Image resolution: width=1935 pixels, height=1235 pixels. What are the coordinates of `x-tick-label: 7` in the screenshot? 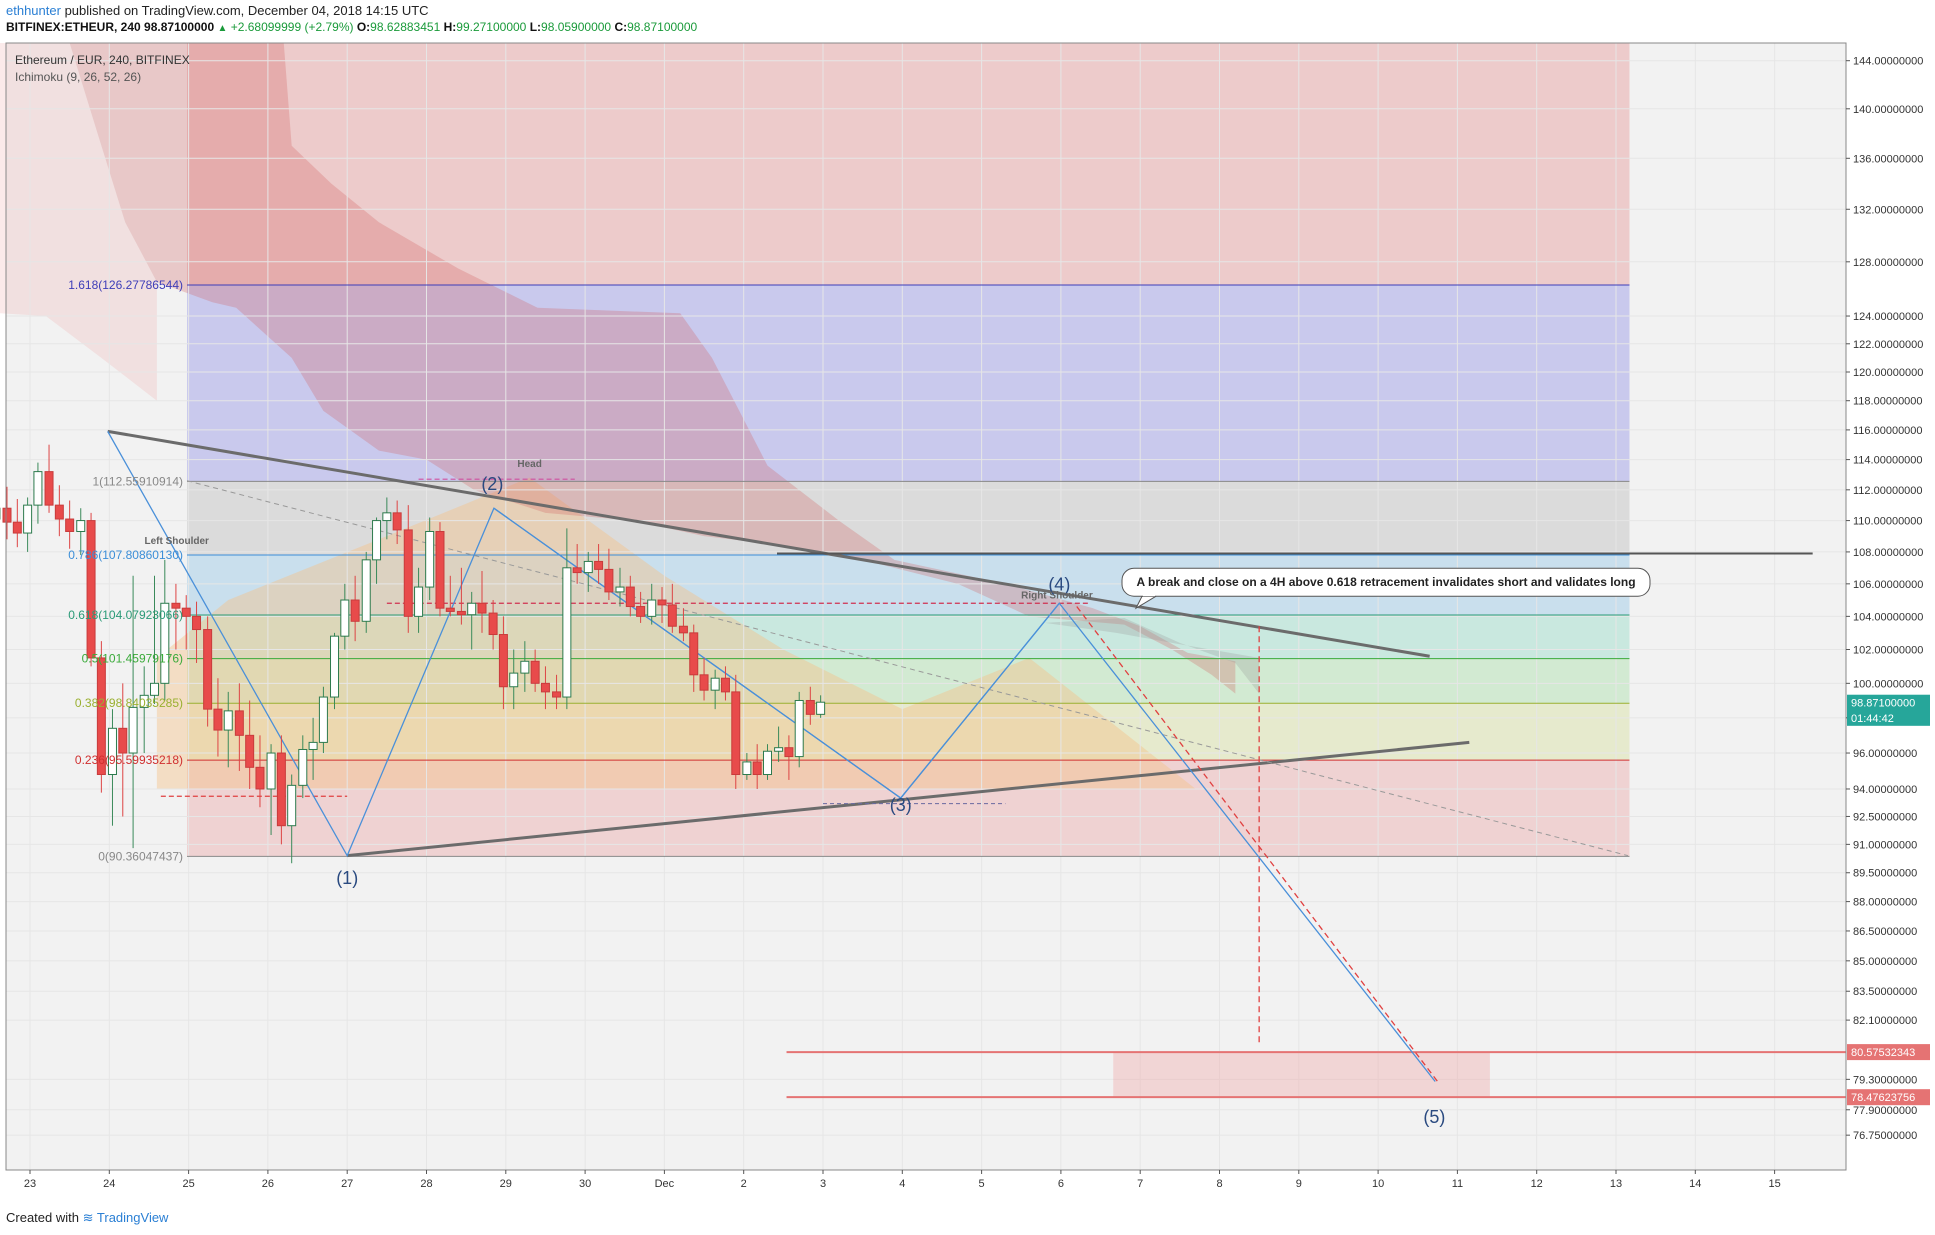 It's located at (1140, 1184).